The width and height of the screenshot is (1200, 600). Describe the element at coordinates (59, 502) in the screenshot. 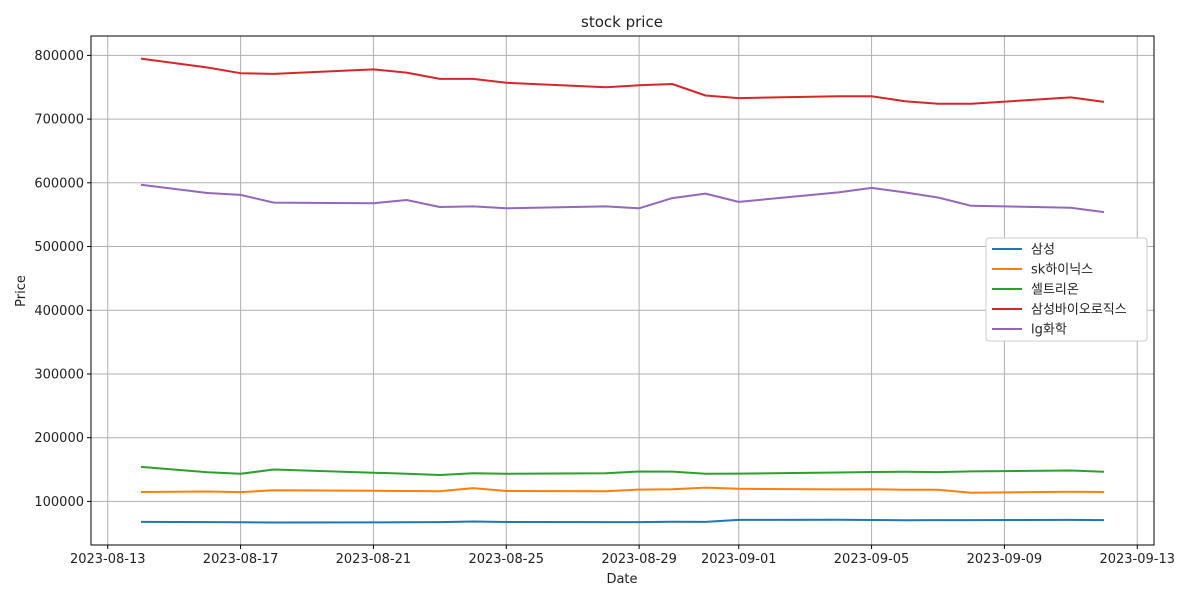

I see `y-tick-label: 100000` at that location.